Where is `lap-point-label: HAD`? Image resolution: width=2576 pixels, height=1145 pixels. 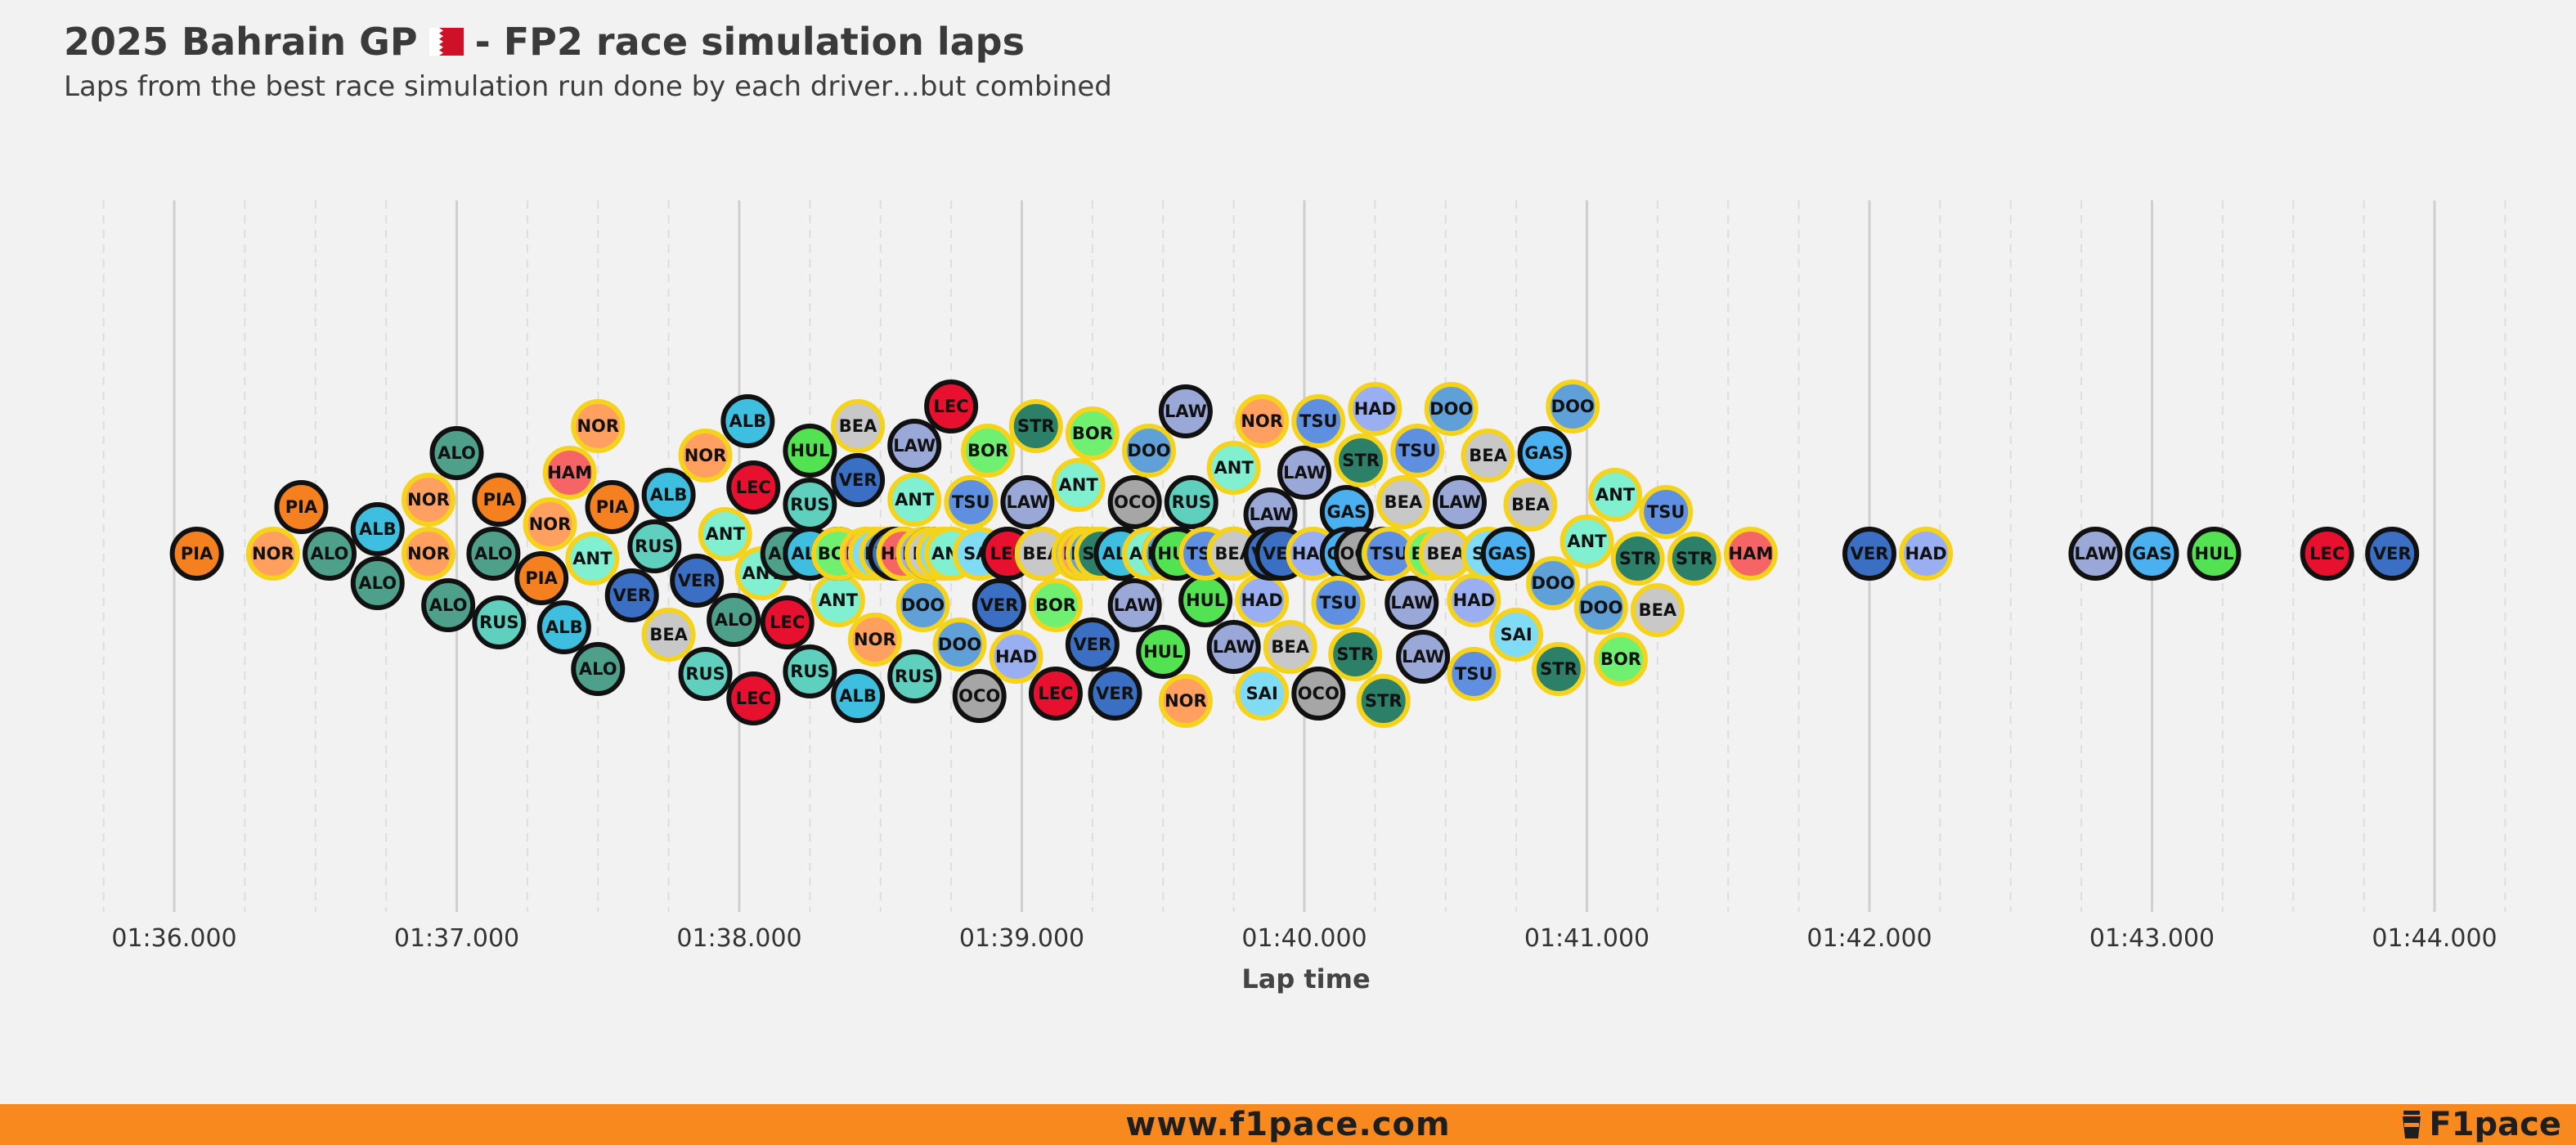
lap-point-label: HAD is located at coordinates (1925, 554).